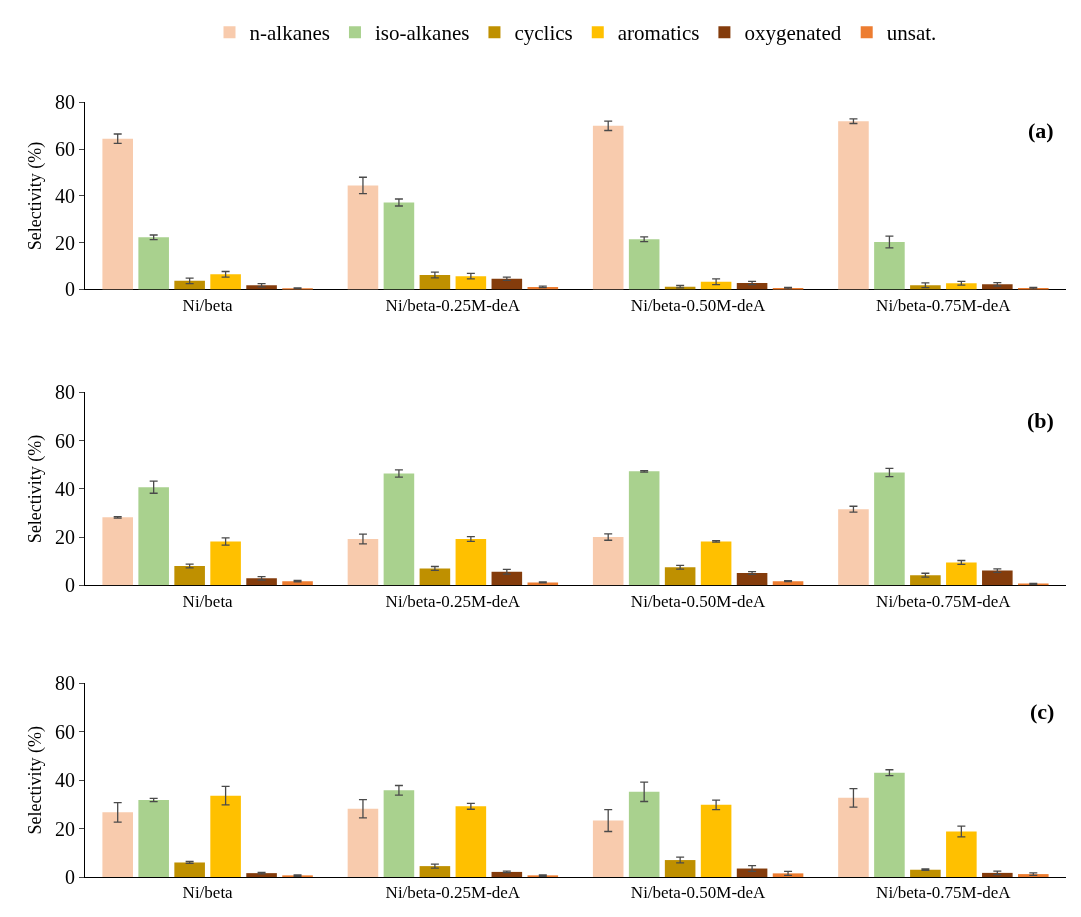 Image resolution: width=1081 pixels, height=917 pixels. Describe the element at coordinates (658, 33) in the screenshot. I see `legend-label: aromatics` at that location.